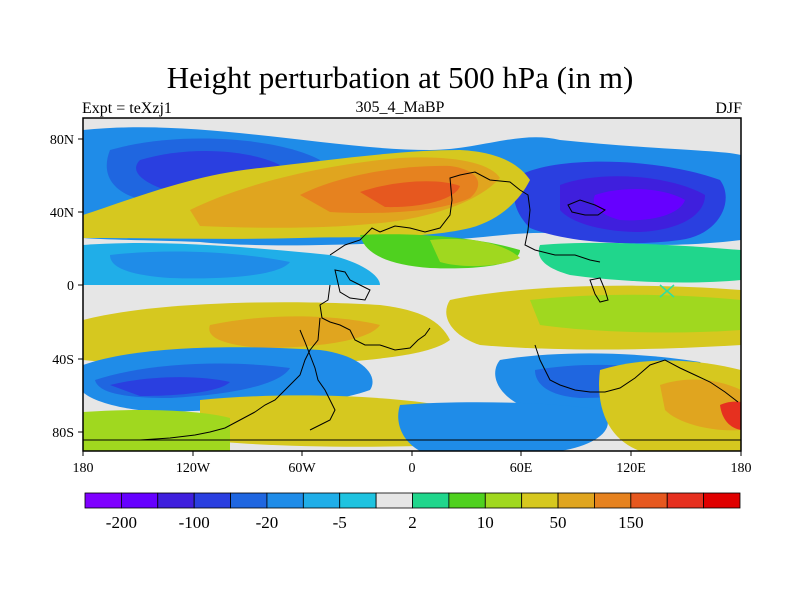 This screenshot has height=600, width=800. I want to click on south-west-indigo, so click(170, 386).